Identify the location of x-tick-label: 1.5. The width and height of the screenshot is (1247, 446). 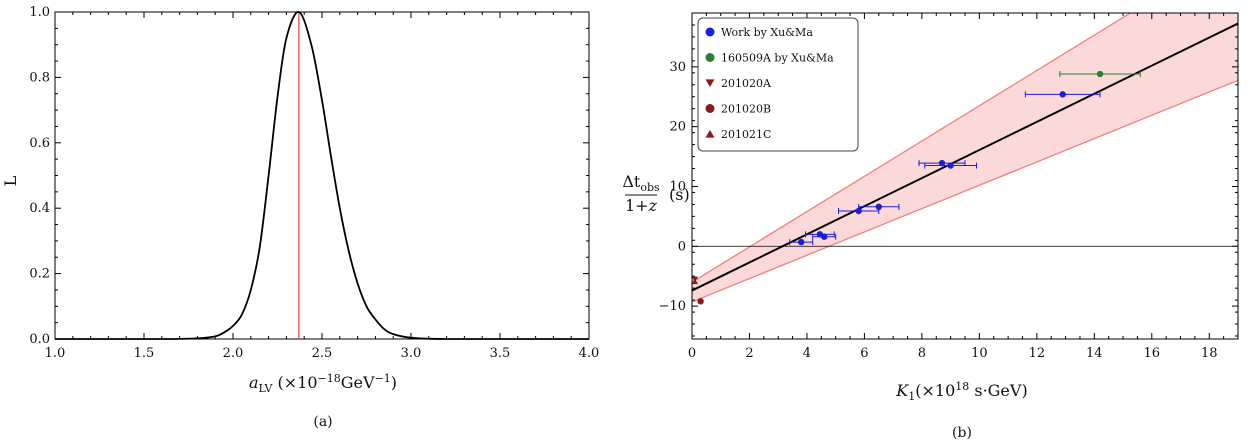
(144, 353).